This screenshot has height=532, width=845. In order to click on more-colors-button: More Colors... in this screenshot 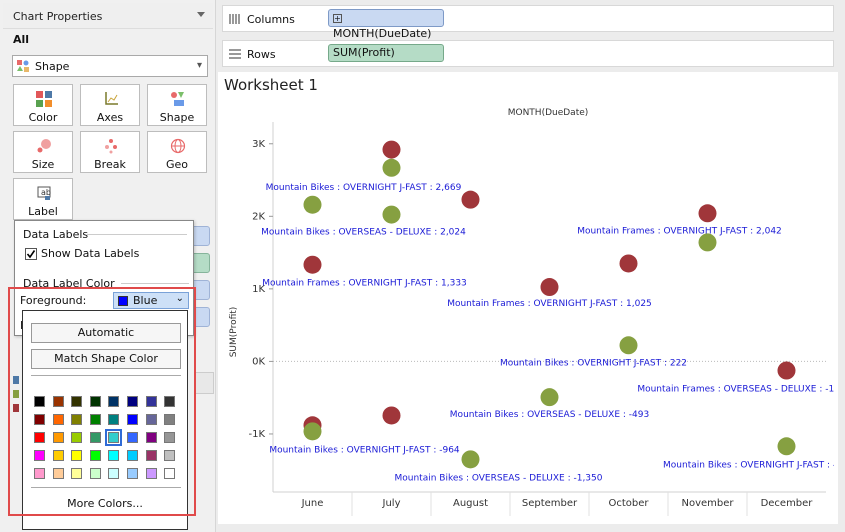, I will do `click(105, 503)`.